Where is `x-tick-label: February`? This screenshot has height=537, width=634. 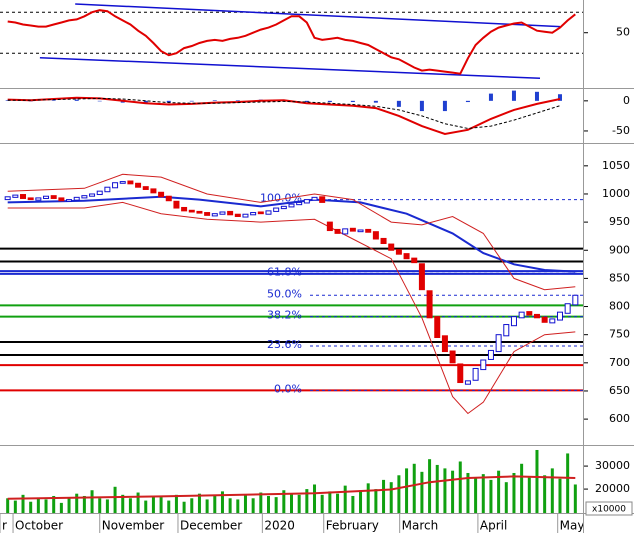
x-tick-label: February is located at coordinates (352, 526).